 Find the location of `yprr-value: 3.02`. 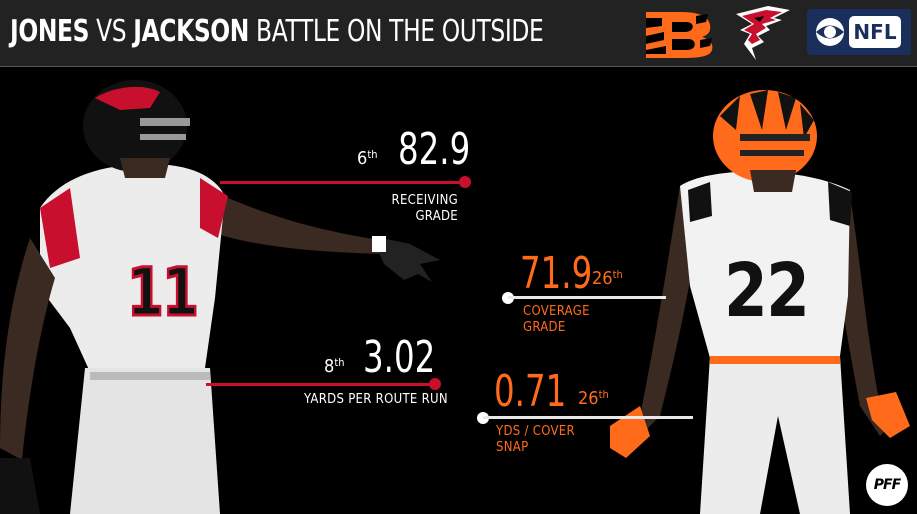

yprr-value: 3.02 is located at coordinates (399, 357).